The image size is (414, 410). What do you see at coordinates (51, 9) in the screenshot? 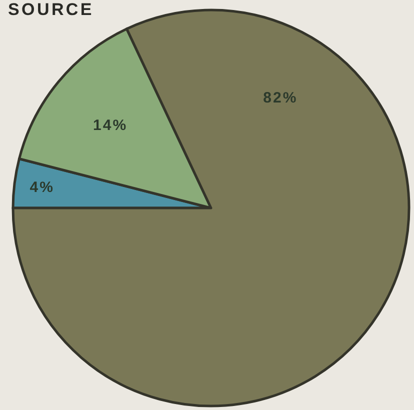
I see `chart-title: SOURCE` at bounding box center [51, 9].